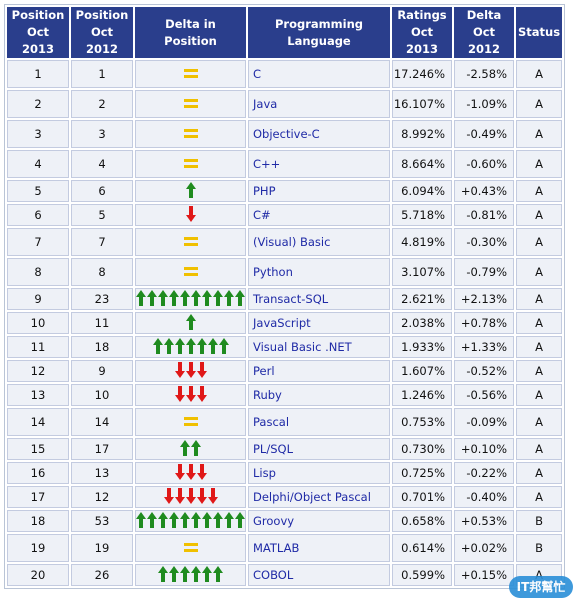 The width and height of the screenshot is (577, 602). Describe the element at coordinates (319, 395) in the screenshot. I see `language-cell: Ruby` at that location.